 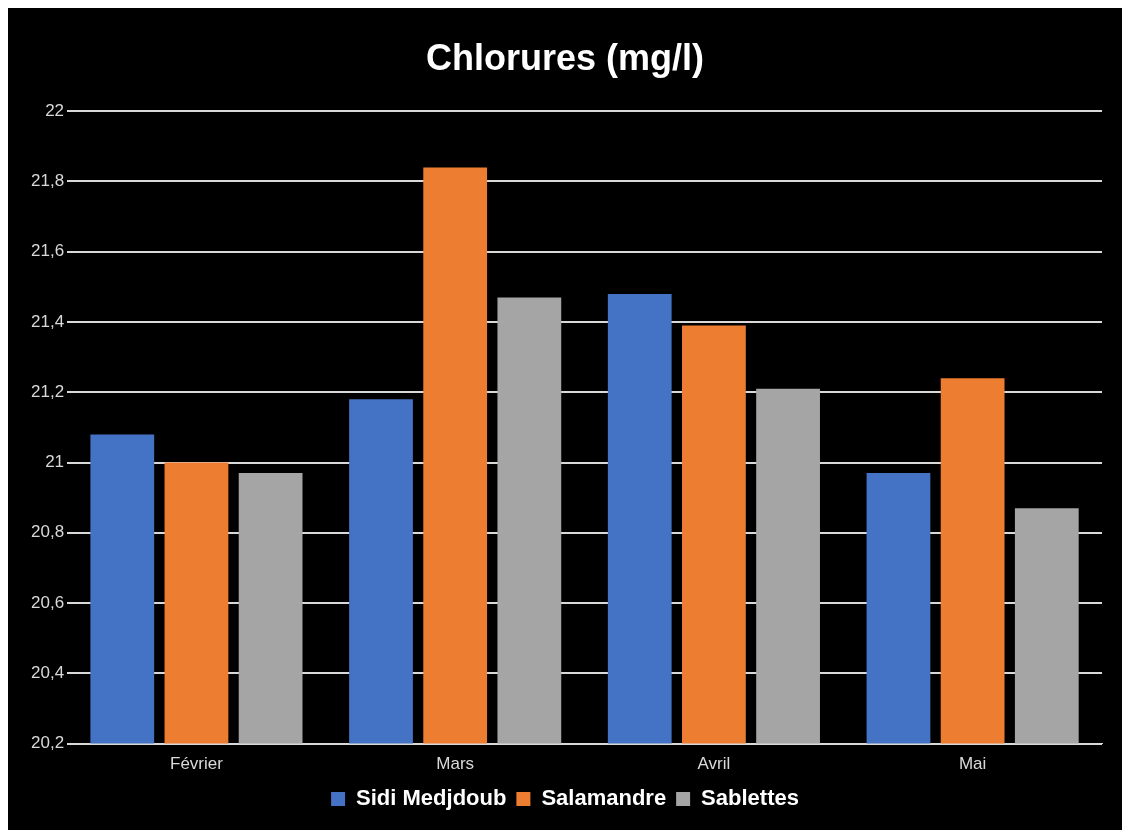 I want to click on y-tick-label: 20,2, so click(x=47, y=743).